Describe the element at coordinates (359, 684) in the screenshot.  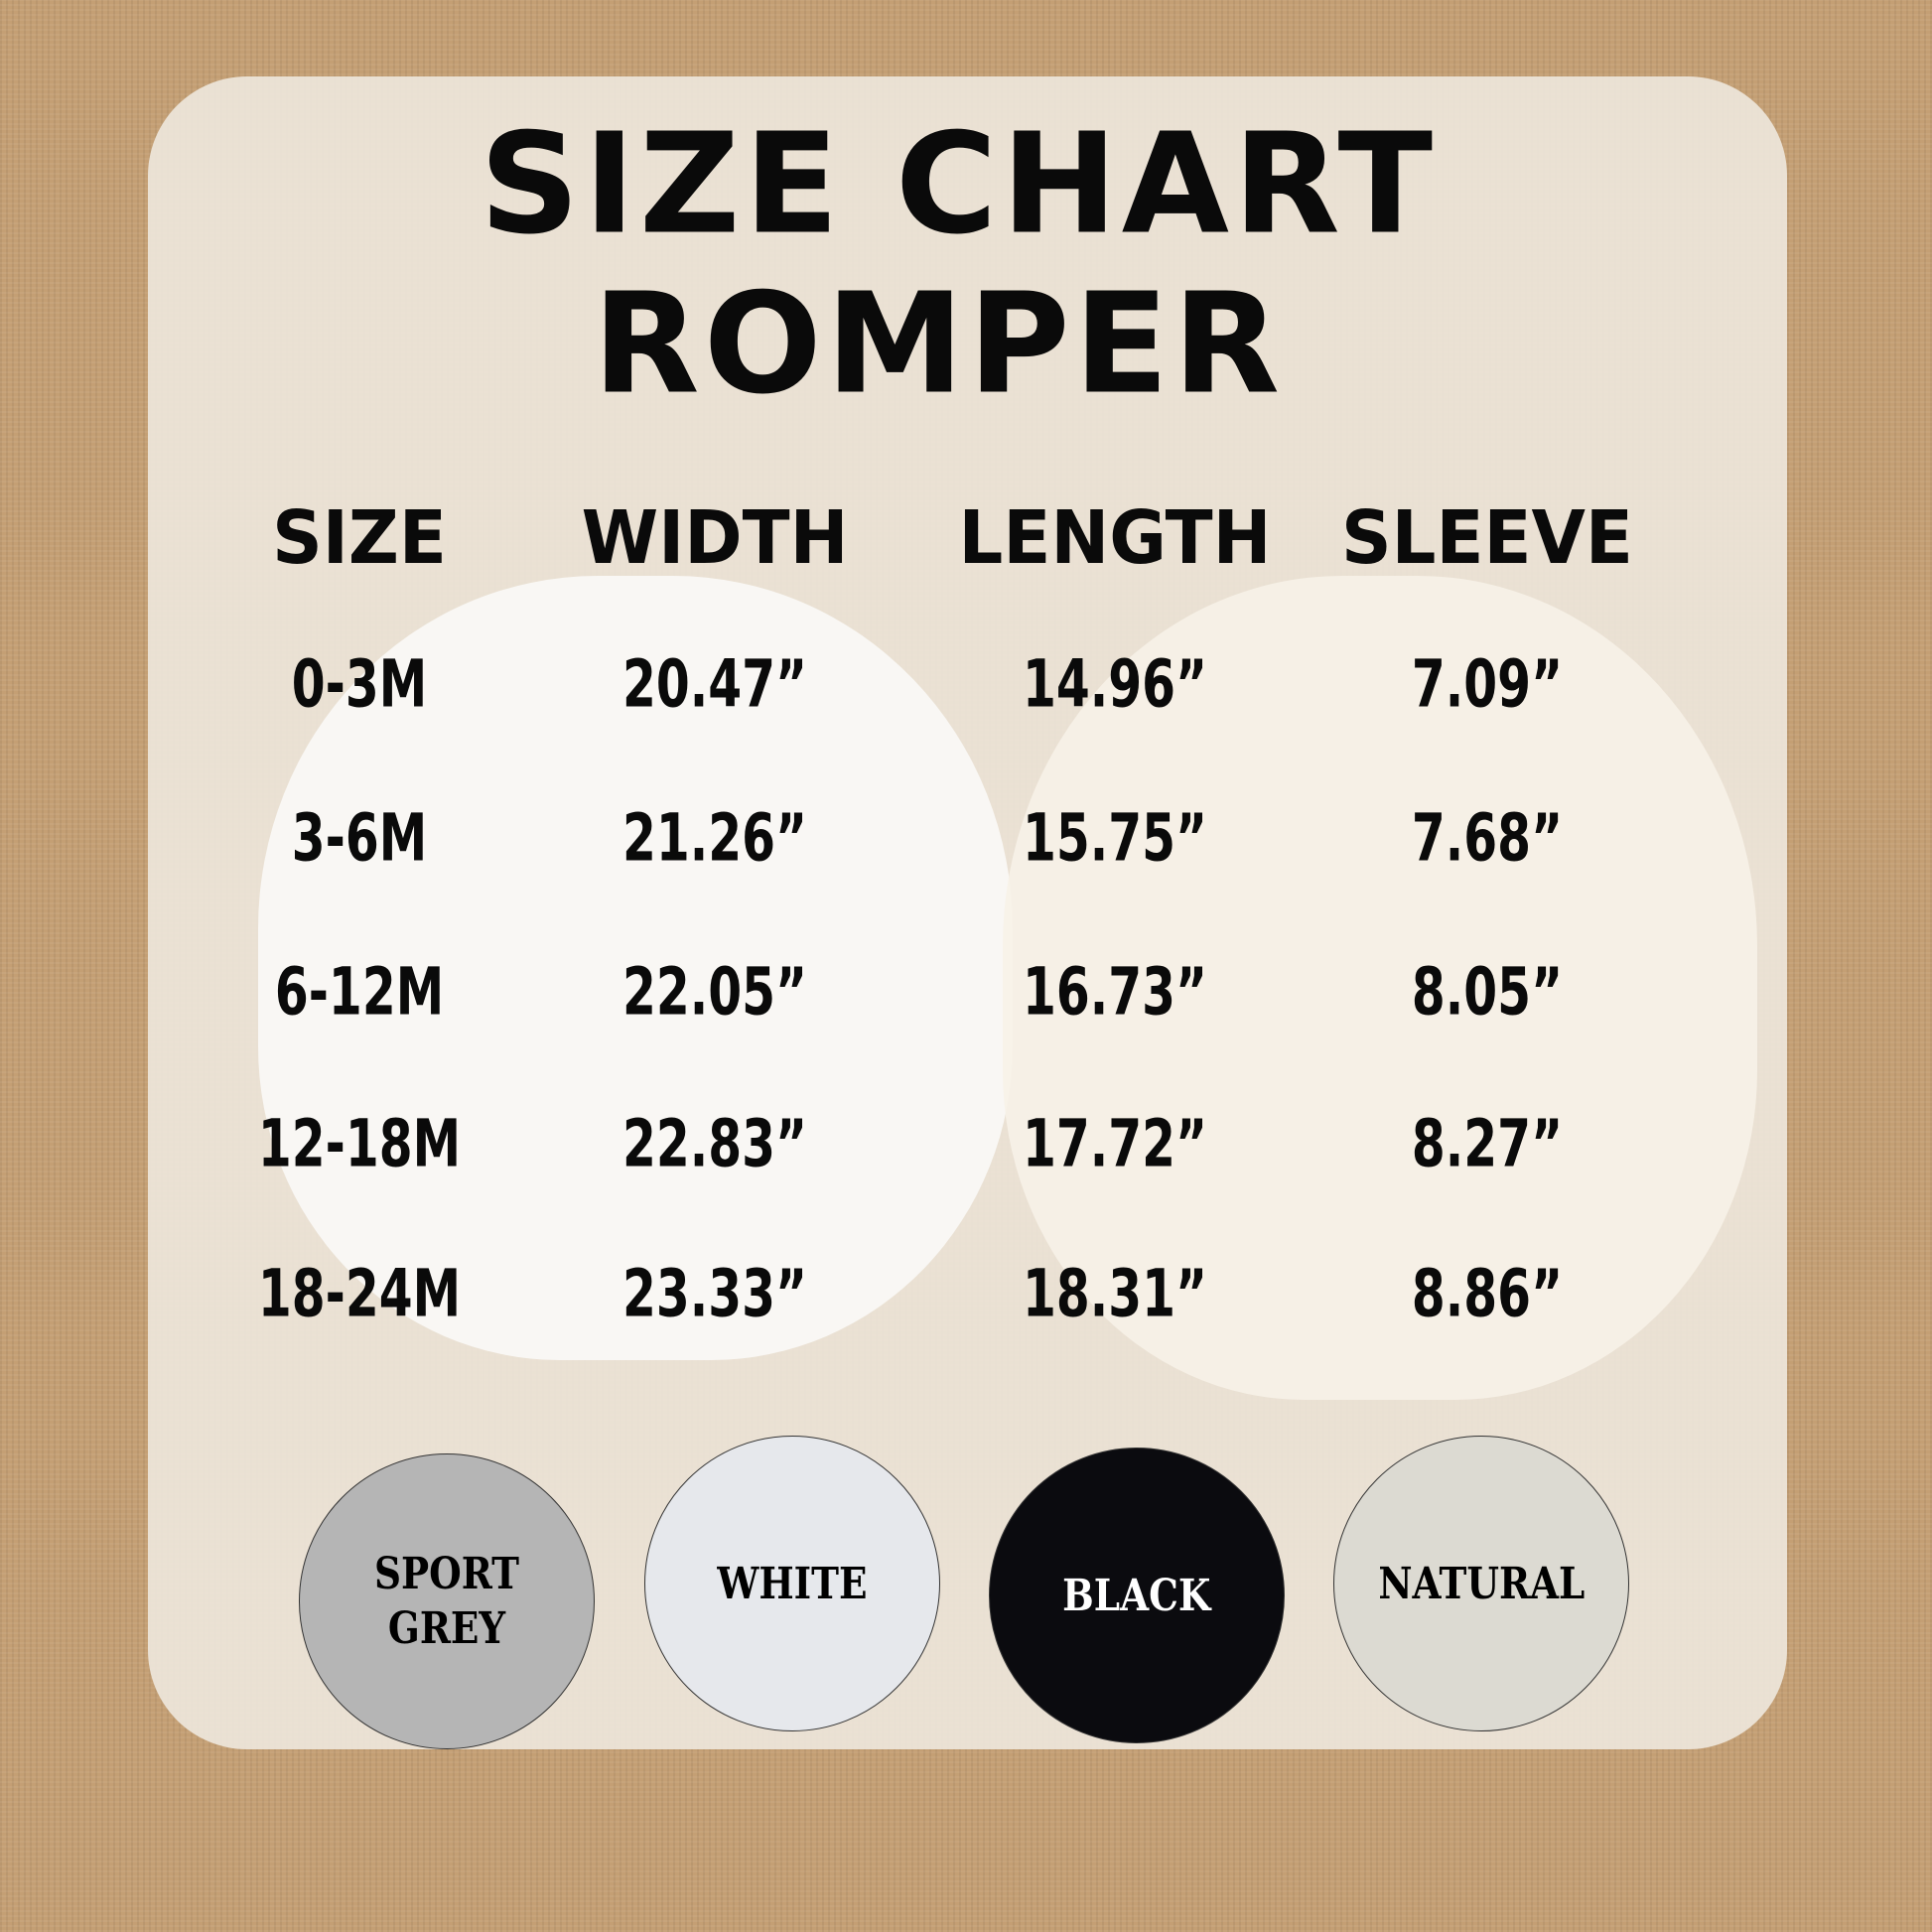
I see `table-cell: 0-3M` at that location.